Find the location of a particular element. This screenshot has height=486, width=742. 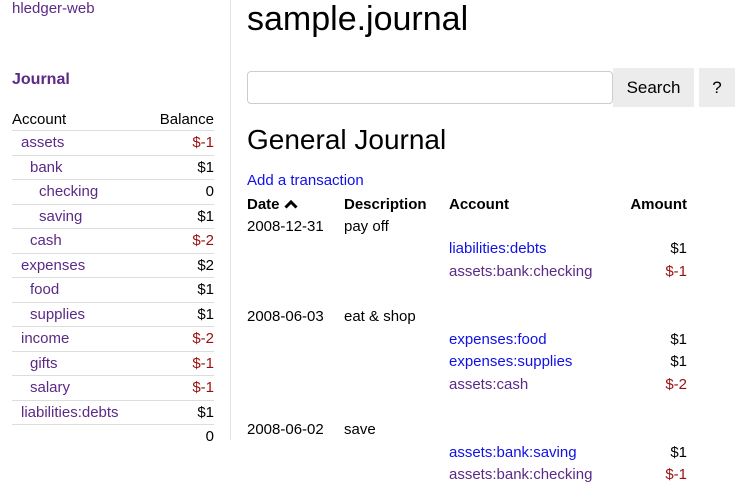

page-title: sample.journal is located at coordinates (357, 19).